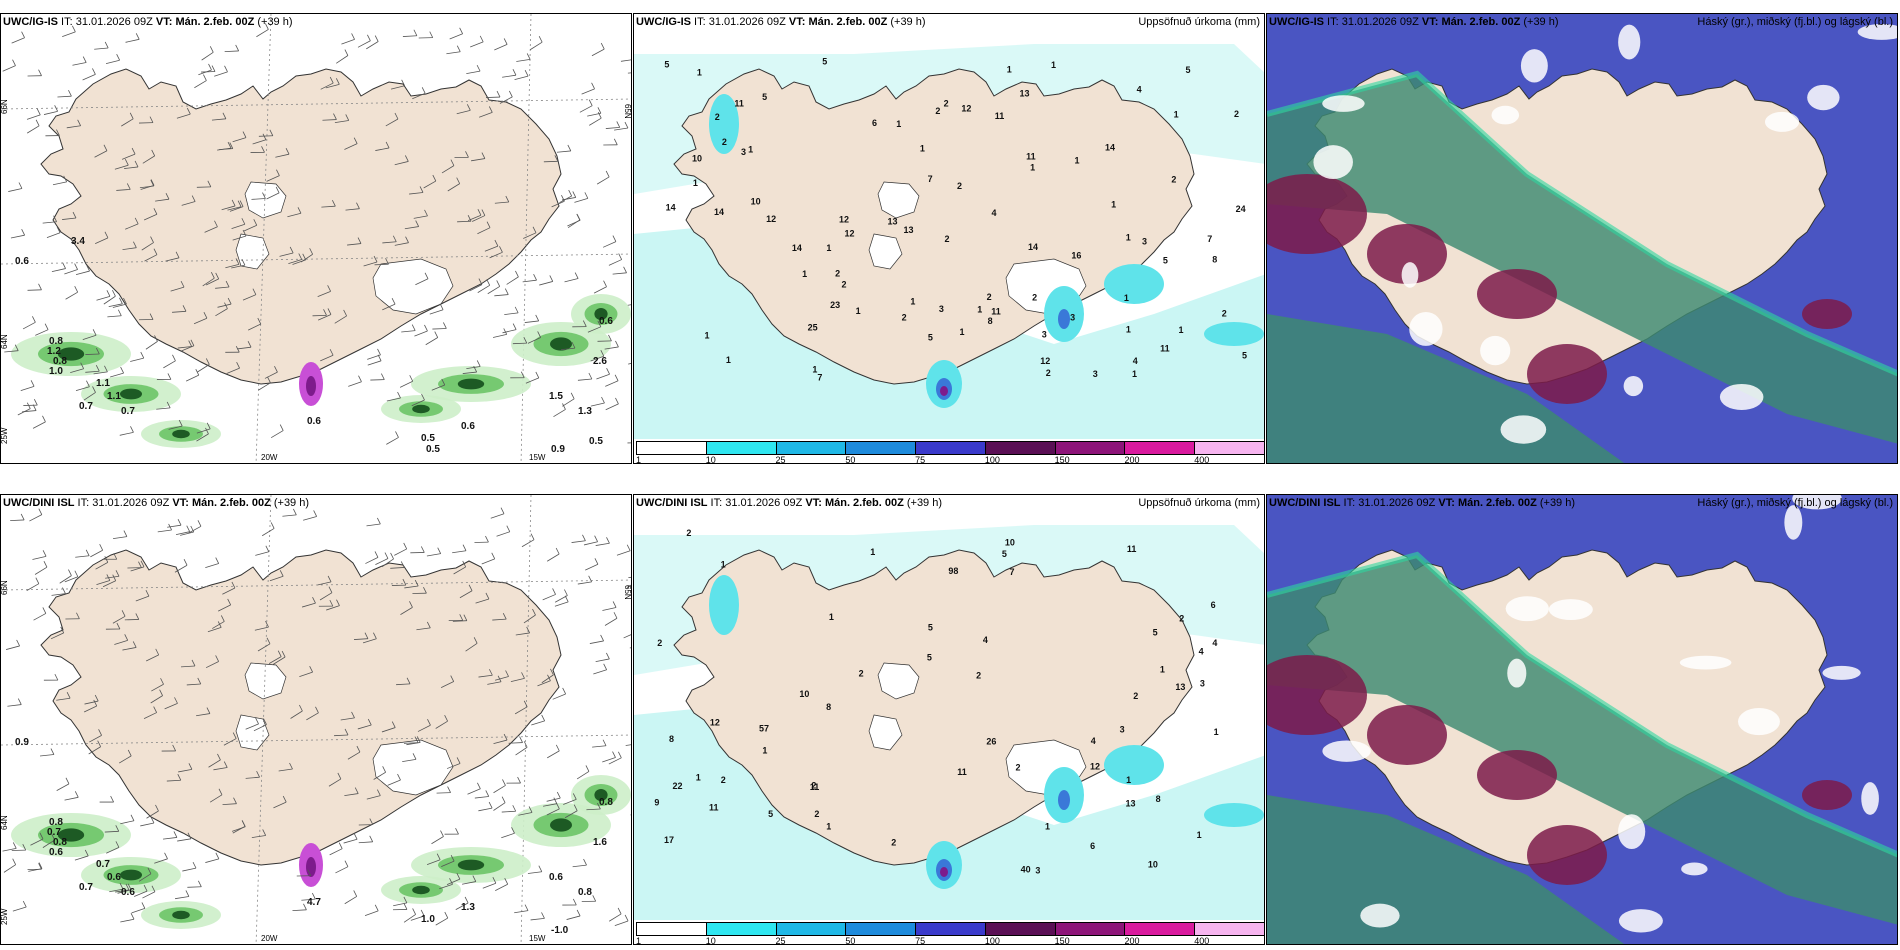  I want to click on mid-cloud-area, so click(1517, 294).